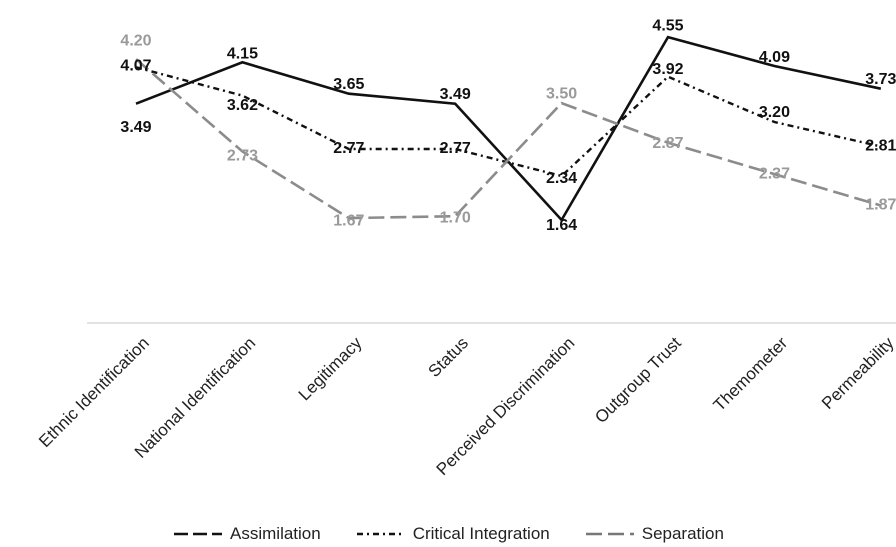 The width and height of the screenshot is (896, 547). Describe the element at coordinates (561, 93) in the screenshot. I see `data-label-separation-4: 3.50` at that location.